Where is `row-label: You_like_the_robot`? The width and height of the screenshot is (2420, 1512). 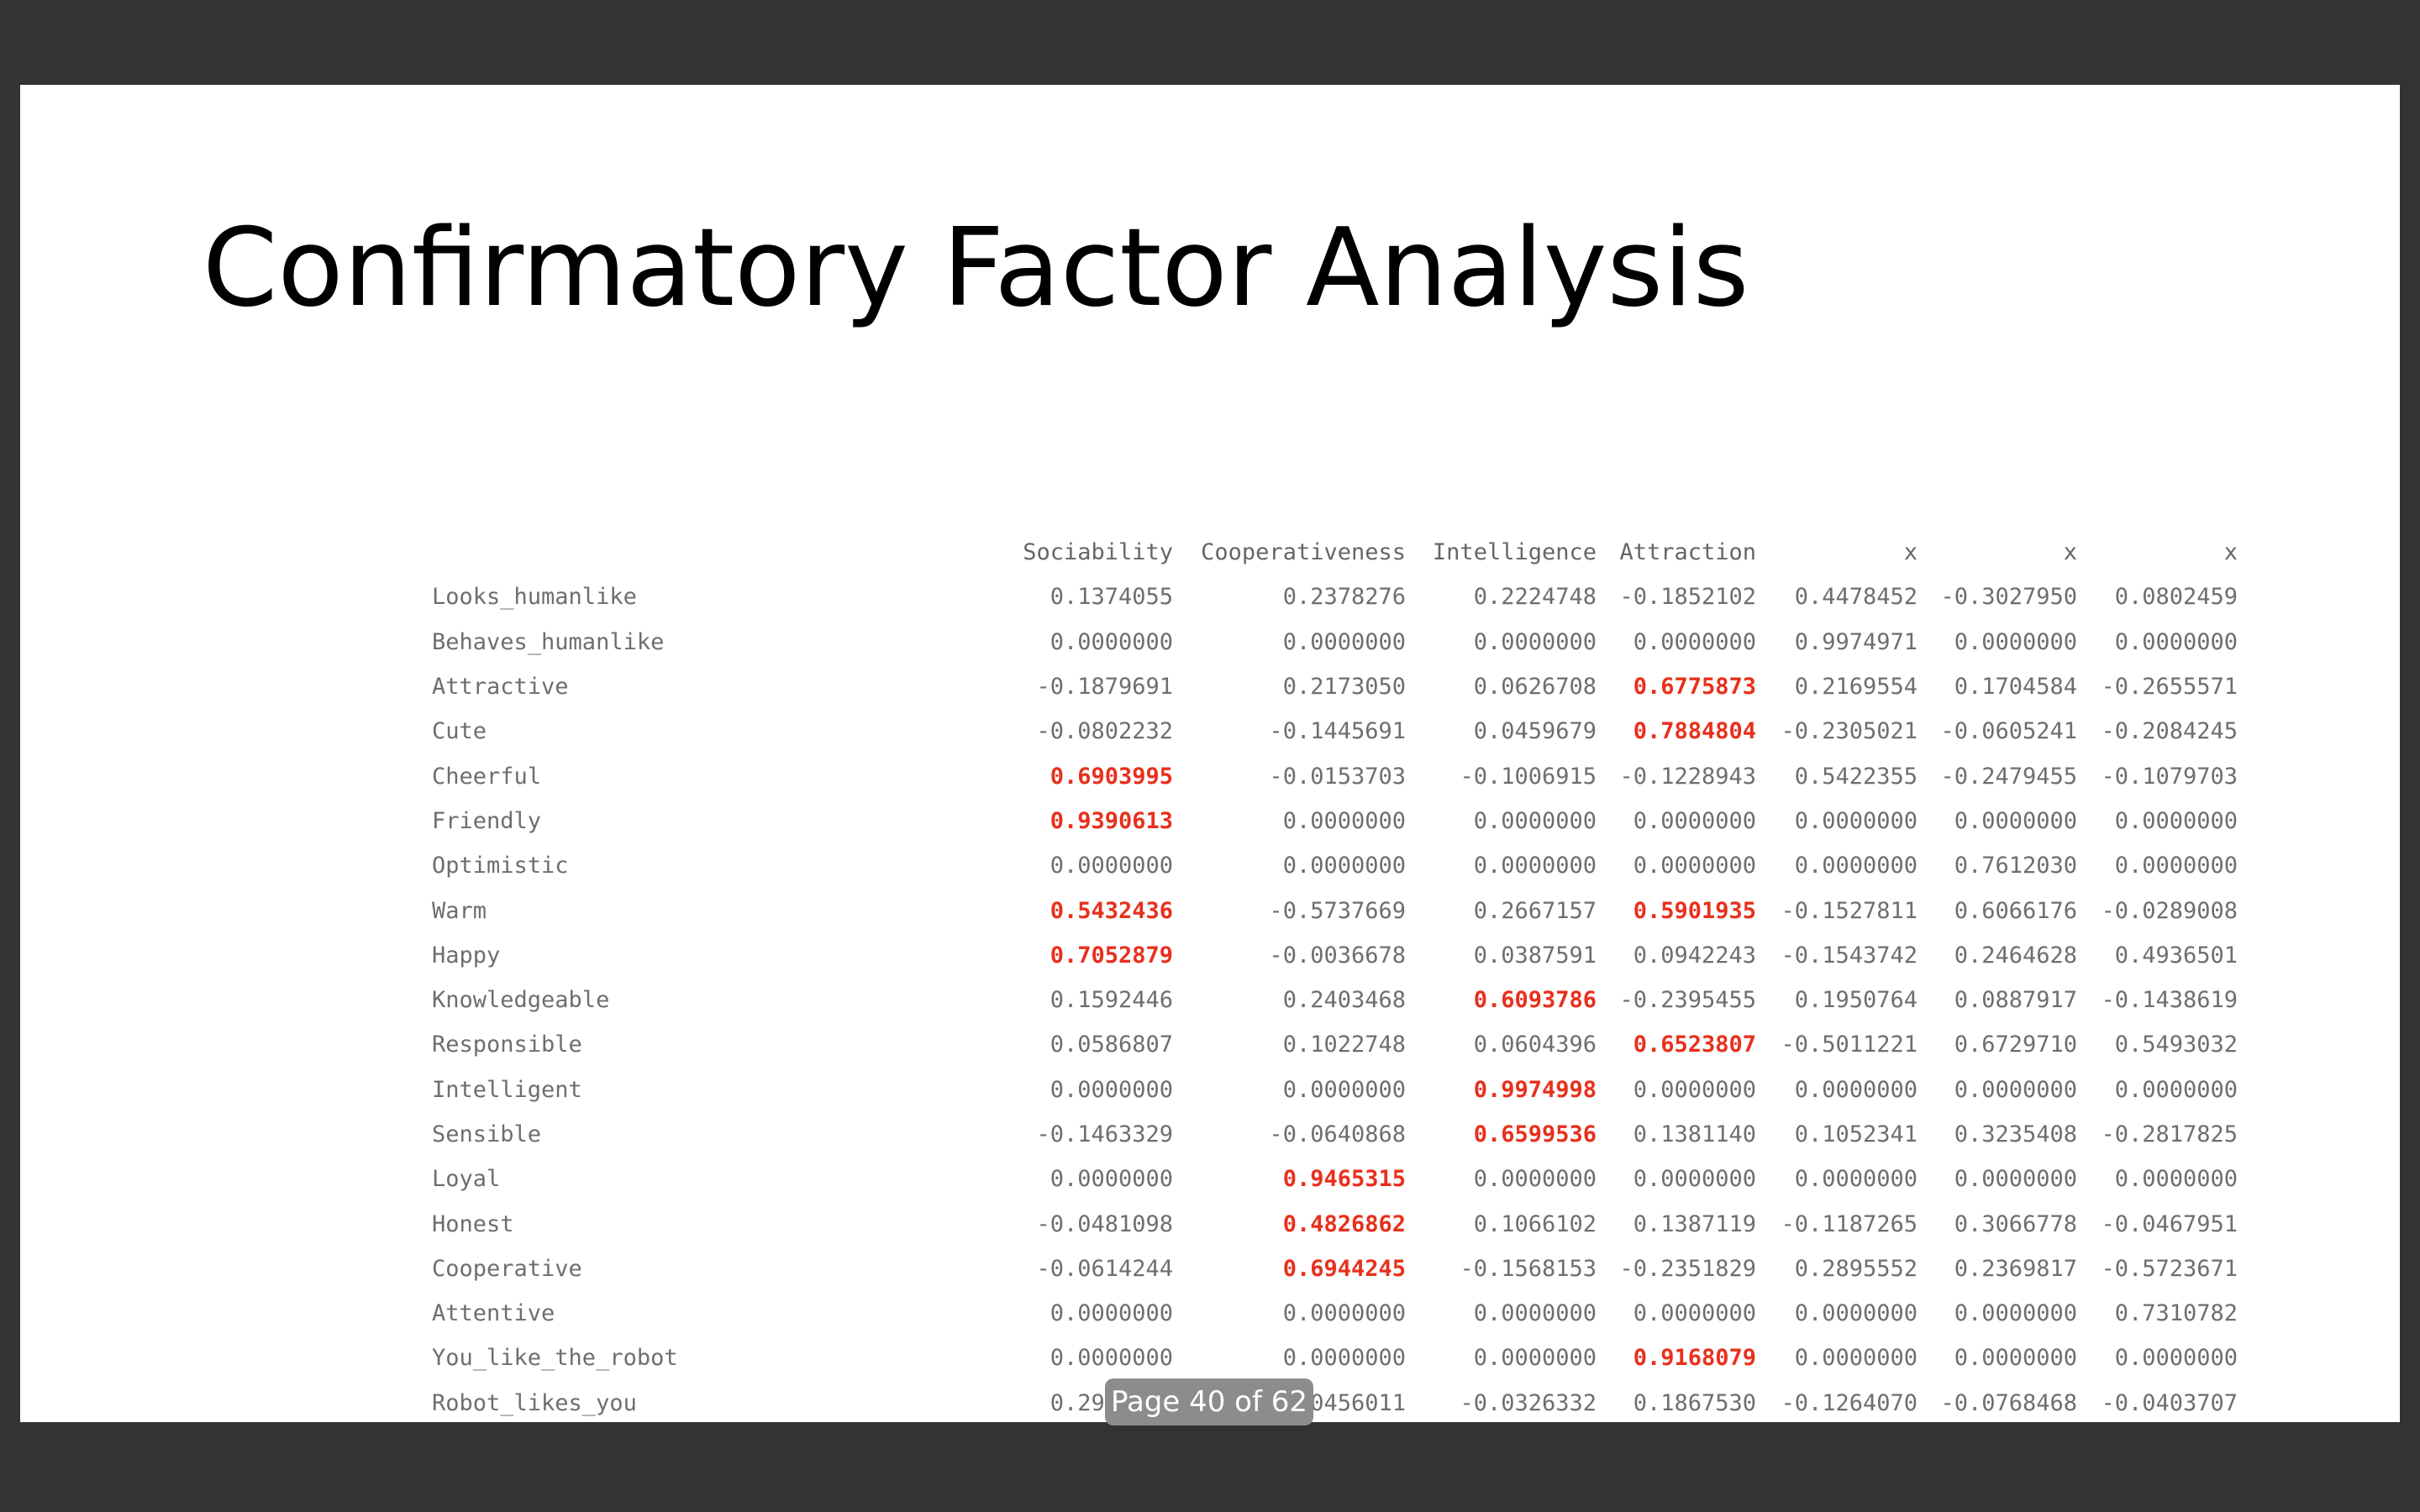
row-label: You_like_the_robot is located at coordinates (555, 1358).